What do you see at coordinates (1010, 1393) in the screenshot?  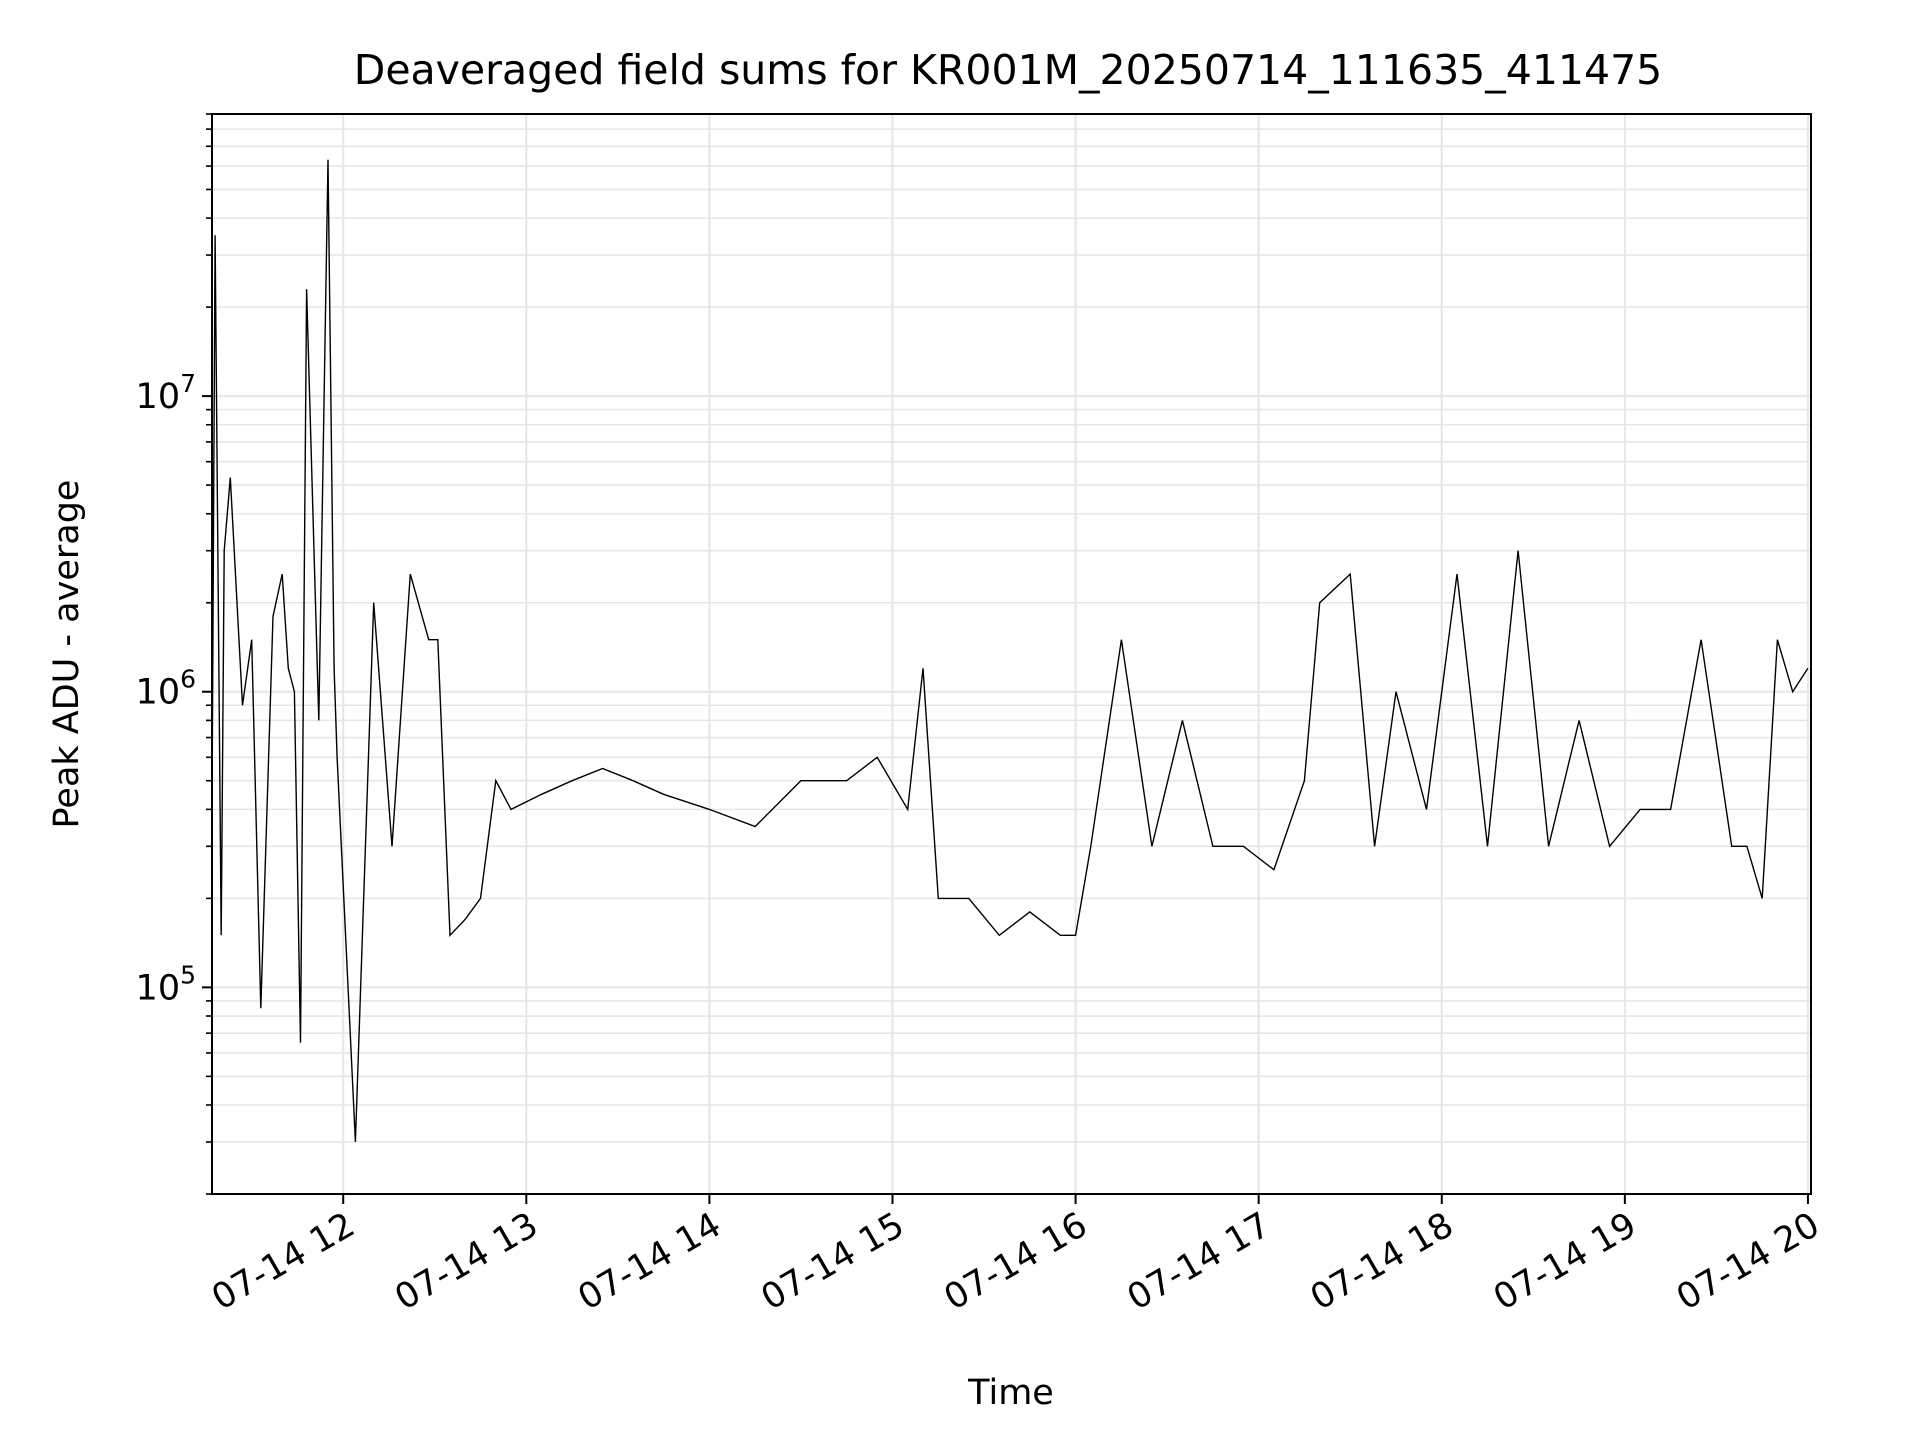 I see `x-axis-label: Time` at bounding box center [1010, 1393].